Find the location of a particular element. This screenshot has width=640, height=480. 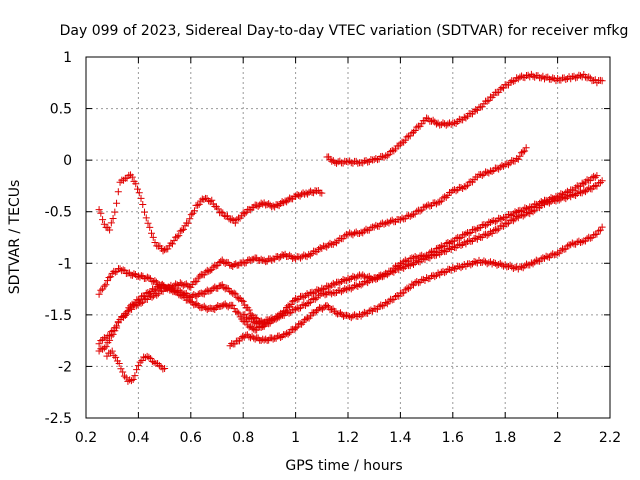

y-axis-title: SDTVAR / TECUs is located at coordinates (15, 237).